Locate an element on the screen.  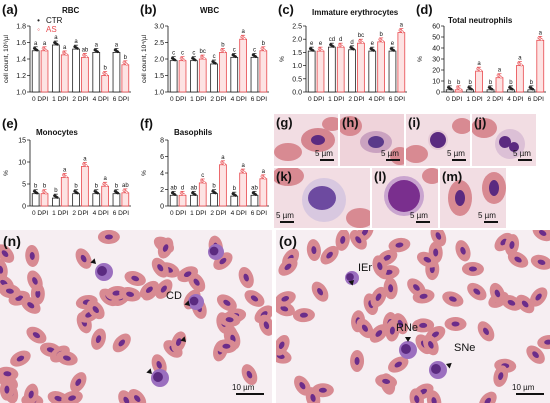
micrograph-m: (m) 5 µm is located at coordinates (473, 198).